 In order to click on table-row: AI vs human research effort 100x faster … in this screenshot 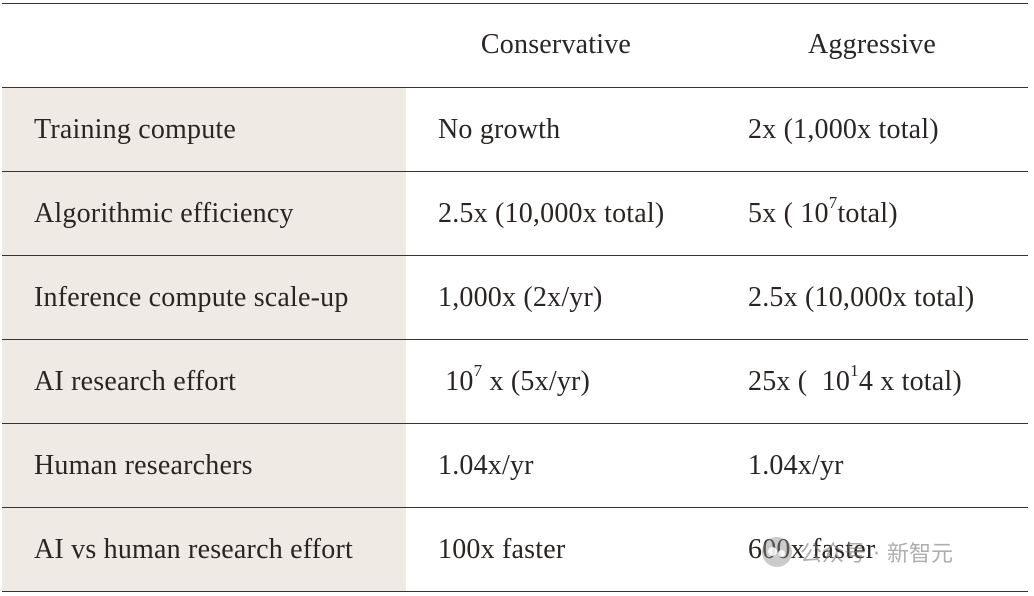, I will do `click(515, 550)`.